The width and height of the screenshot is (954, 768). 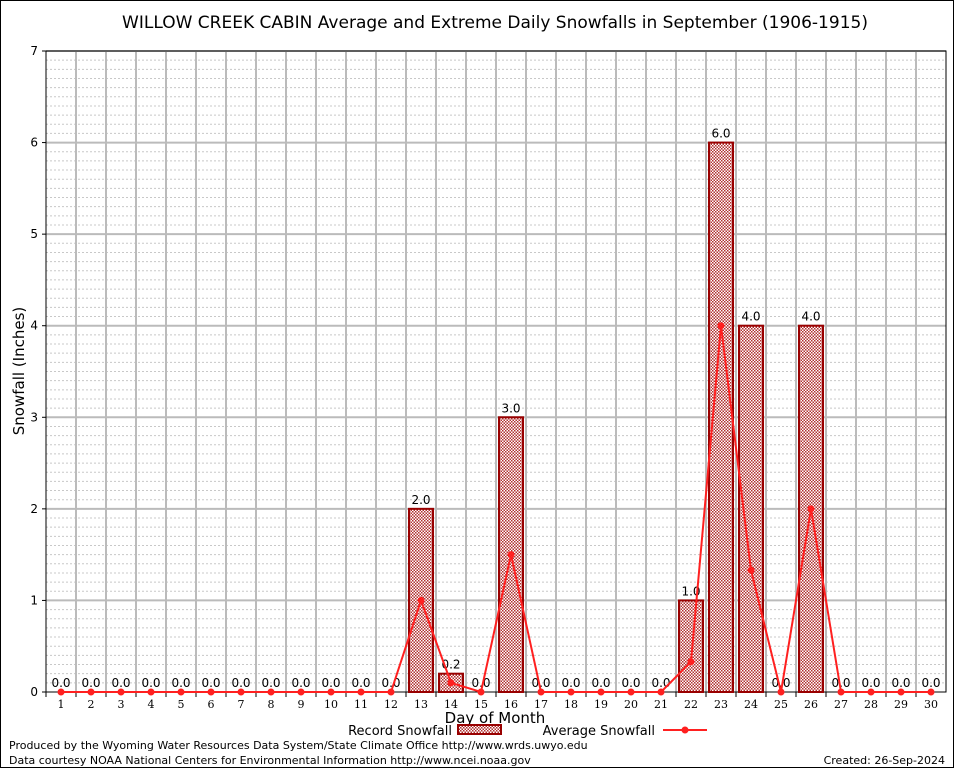 I want to click on y-tick-label: 6, so click(x=34, y=143).